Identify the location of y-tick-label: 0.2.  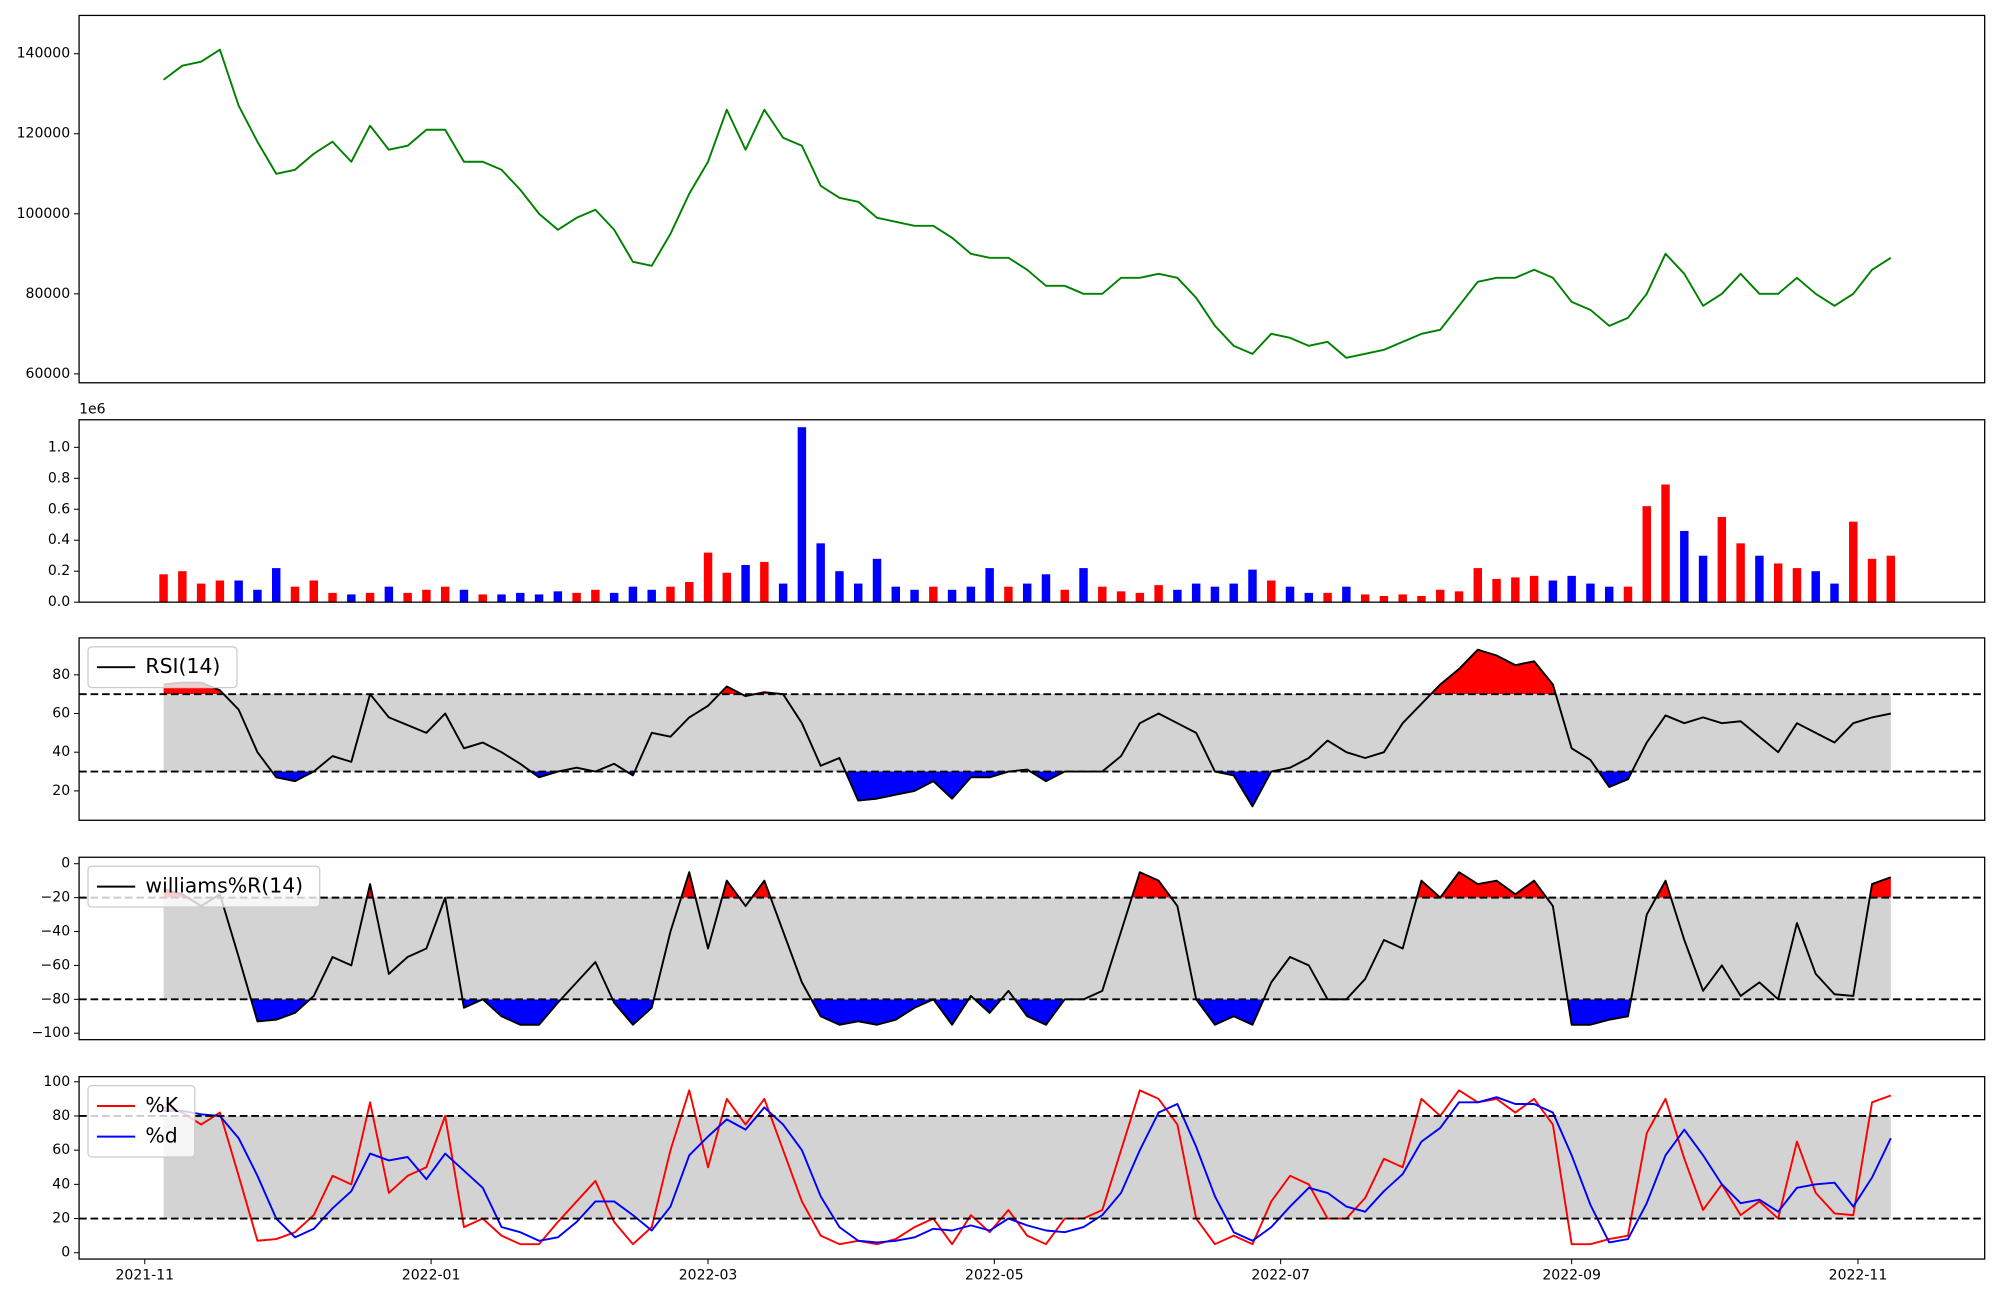
(59, 571).